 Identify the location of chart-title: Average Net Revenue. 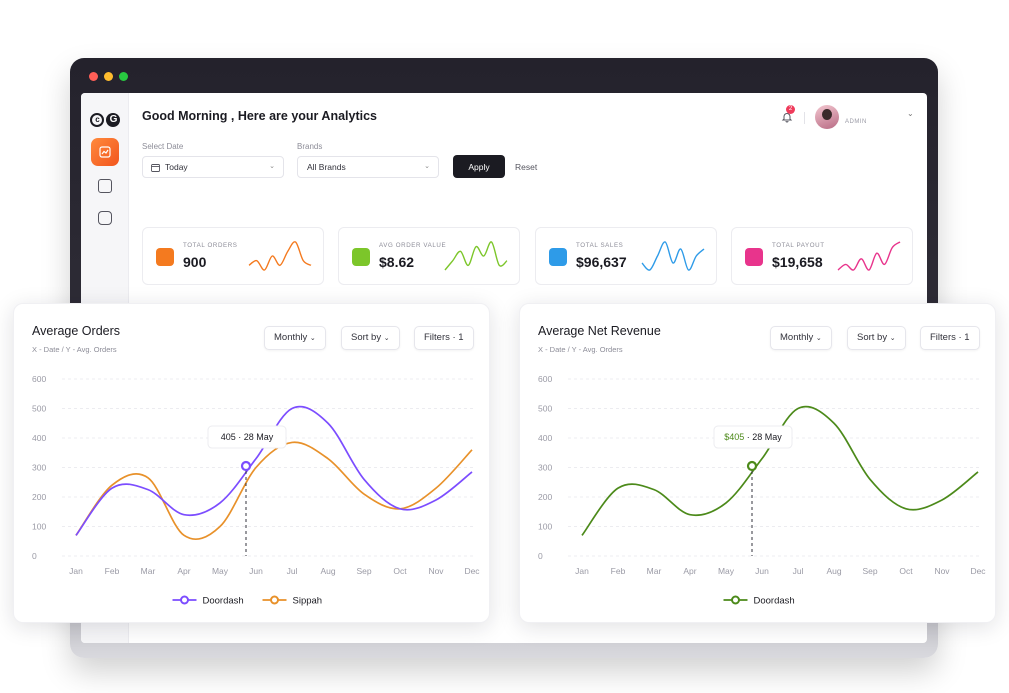
(599, 331).